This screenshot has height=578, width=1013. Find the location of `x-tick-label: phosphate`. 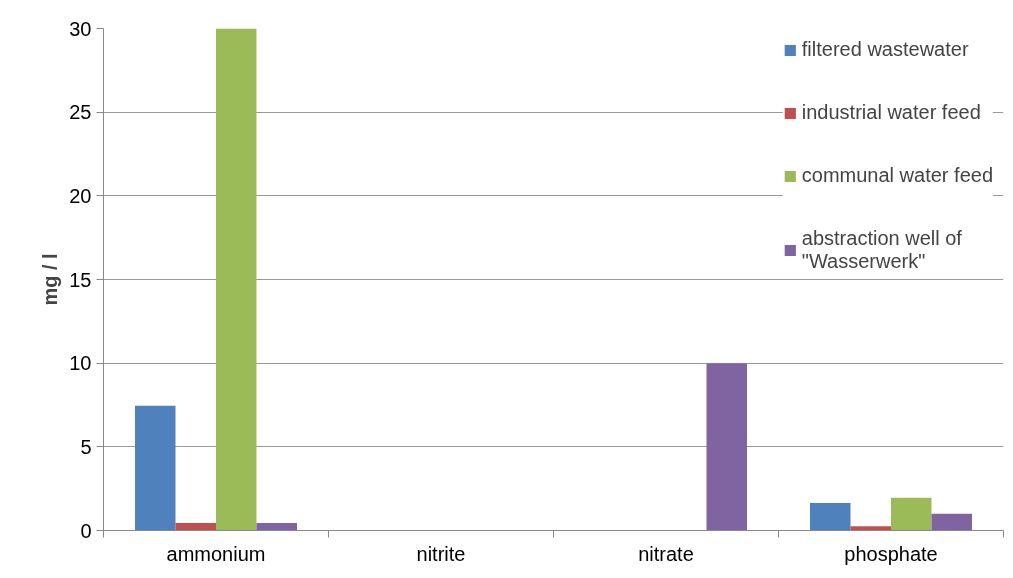

x-tick-label: phosphate is located at coordinates (891, 553).